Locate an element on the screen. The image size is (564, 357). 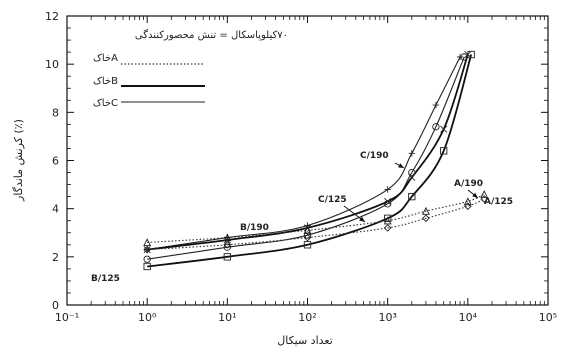
legend-title: ٧٠کیلوپاسکال = تنش محصورکنندگی is located at coordinates (211, 35).